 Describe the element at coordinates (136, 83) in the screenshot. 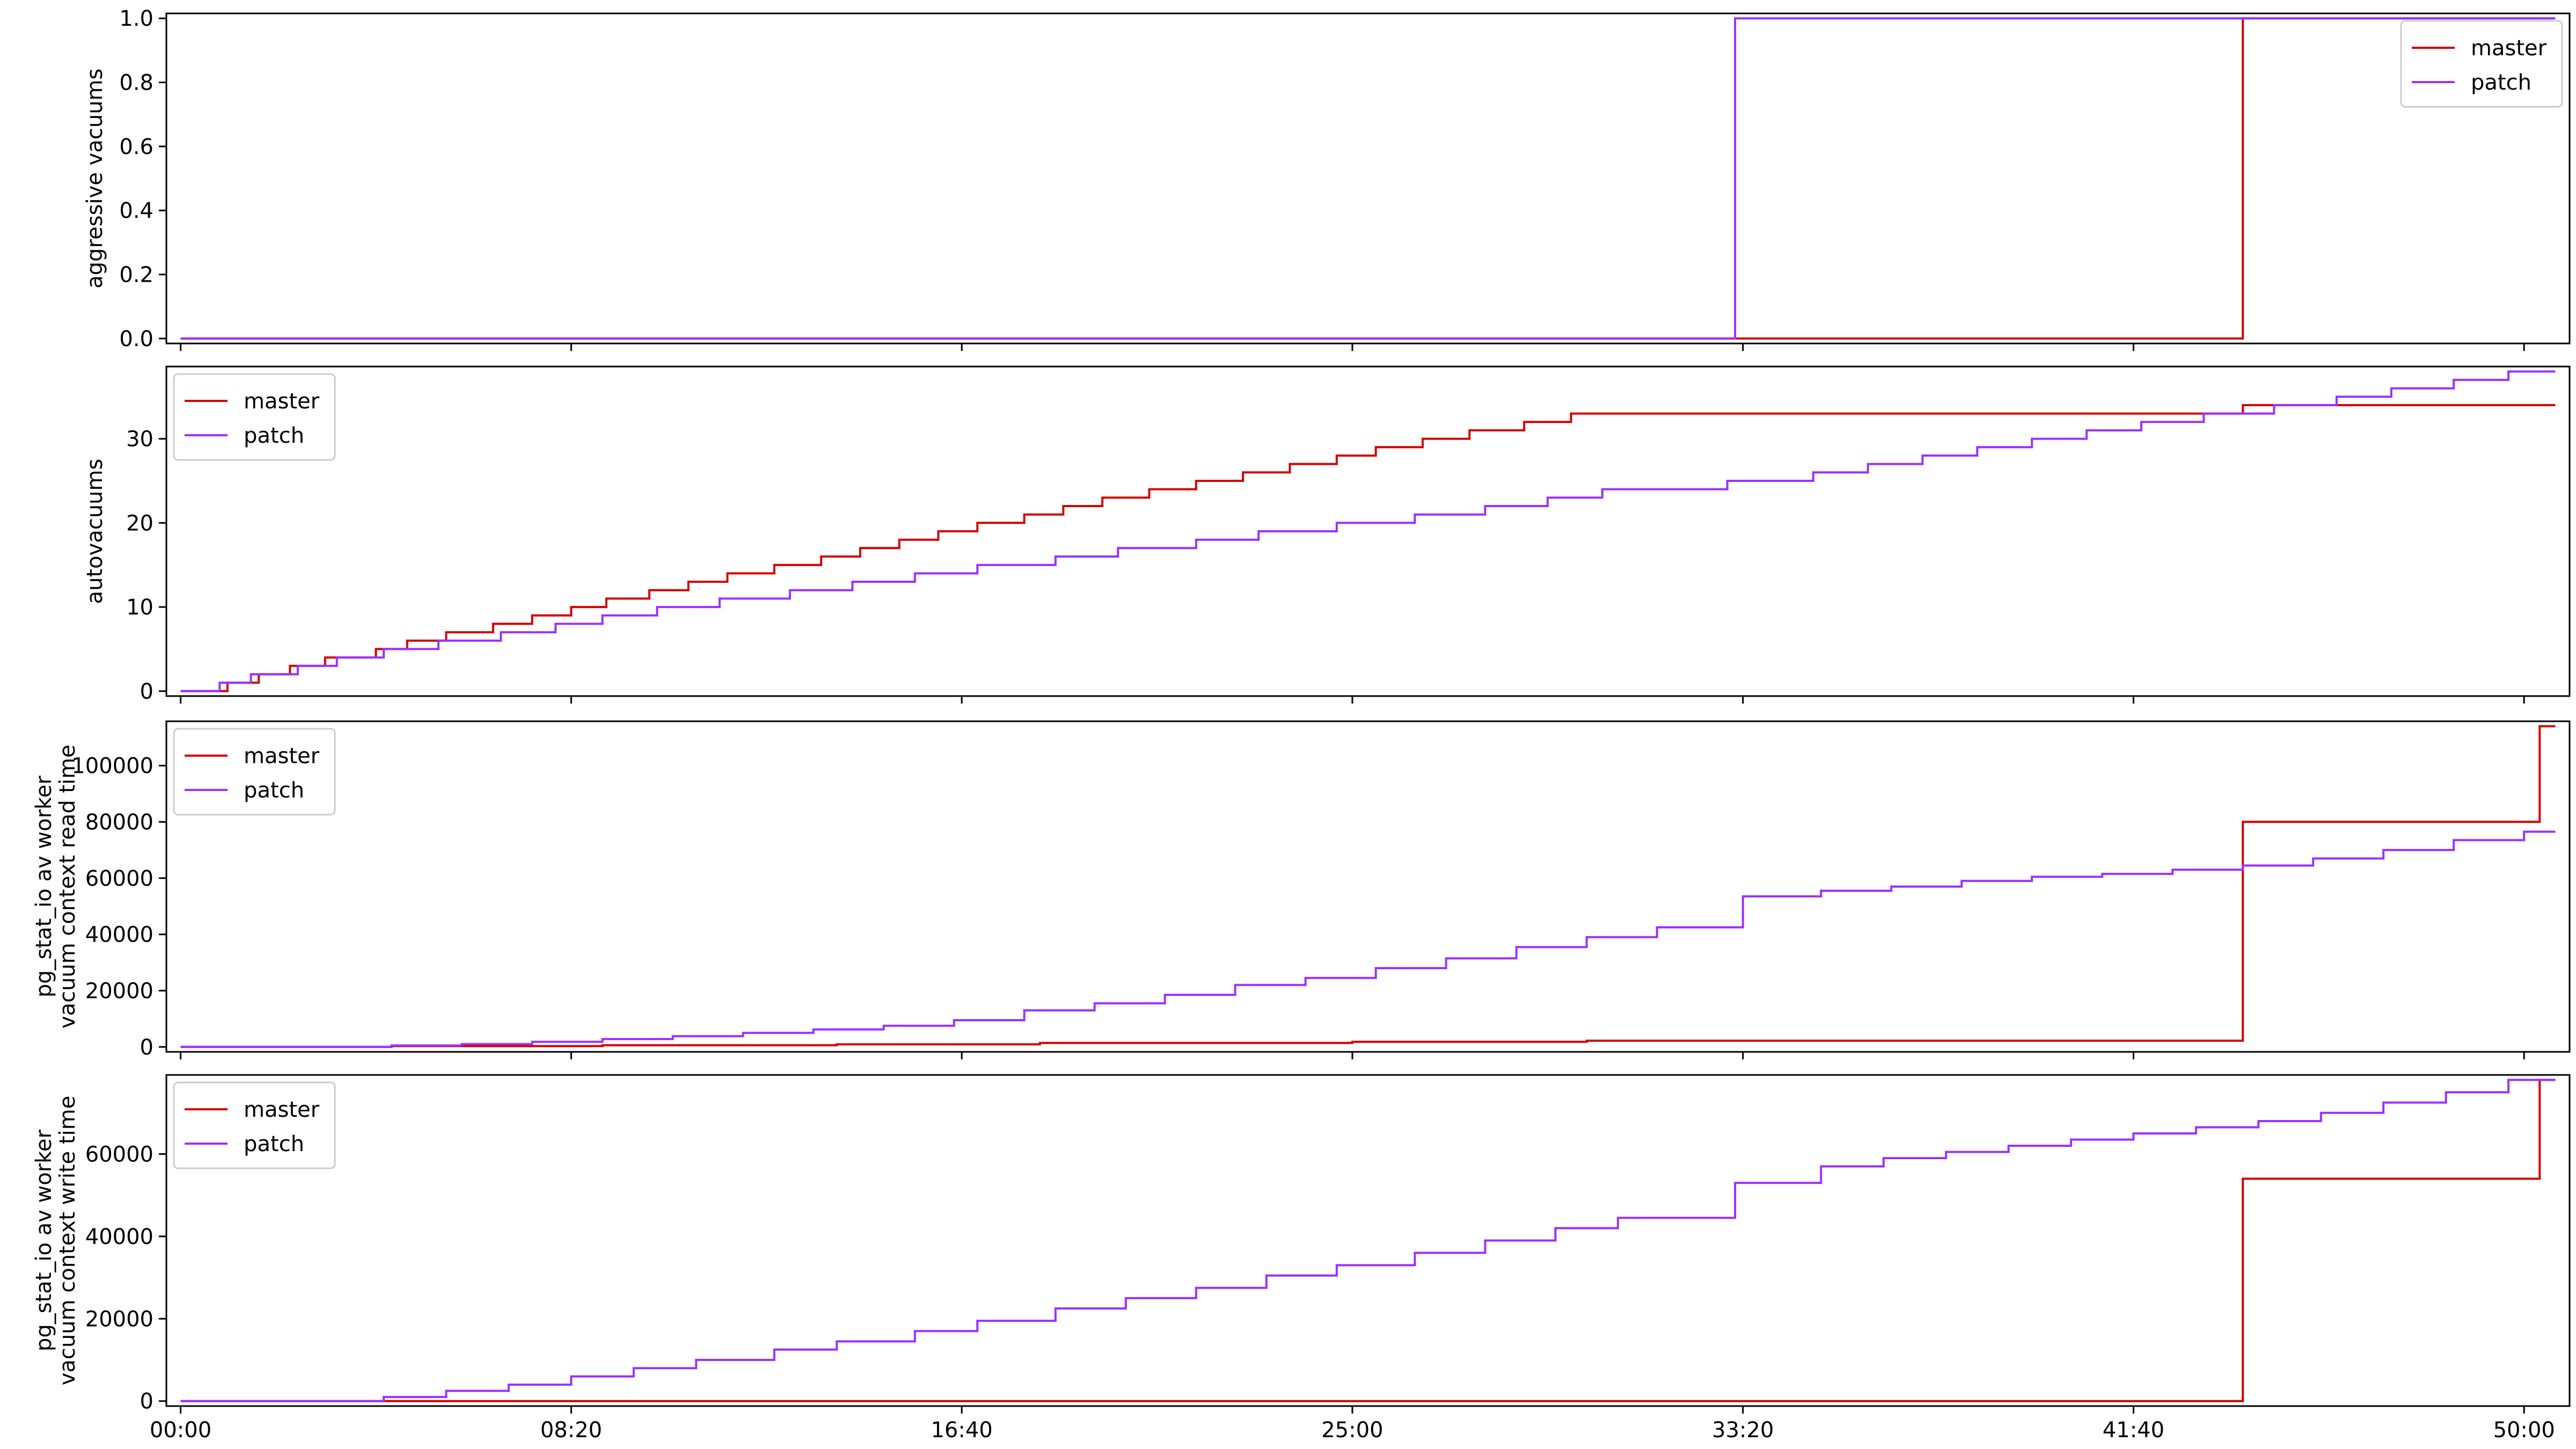

I see `y-tick-label: 0.8` at that location.